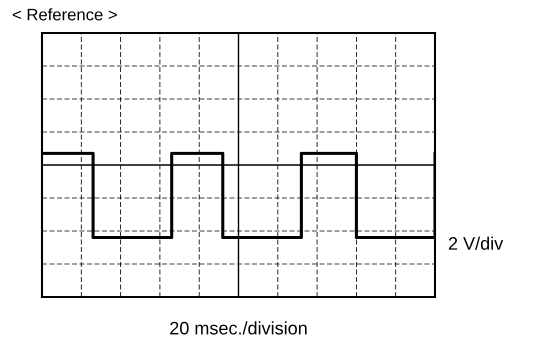 The height and width of the screenshot is (362, 544). Describe the element at coordinates (476, 243) in the screenshot. I see `y-axis-title: 2 V/div` at that location.